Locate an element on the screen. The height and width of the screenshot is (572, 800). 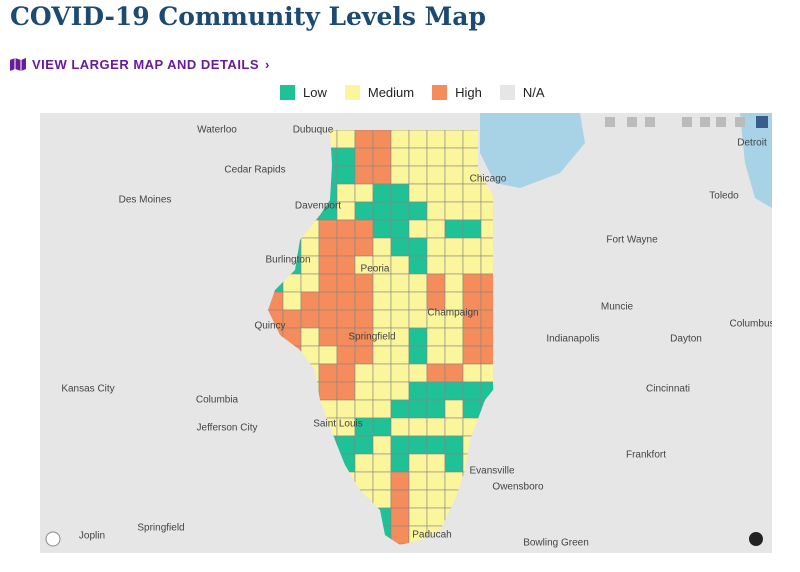
legend: Low Medium High N/A is located at coordinates (412, 92).